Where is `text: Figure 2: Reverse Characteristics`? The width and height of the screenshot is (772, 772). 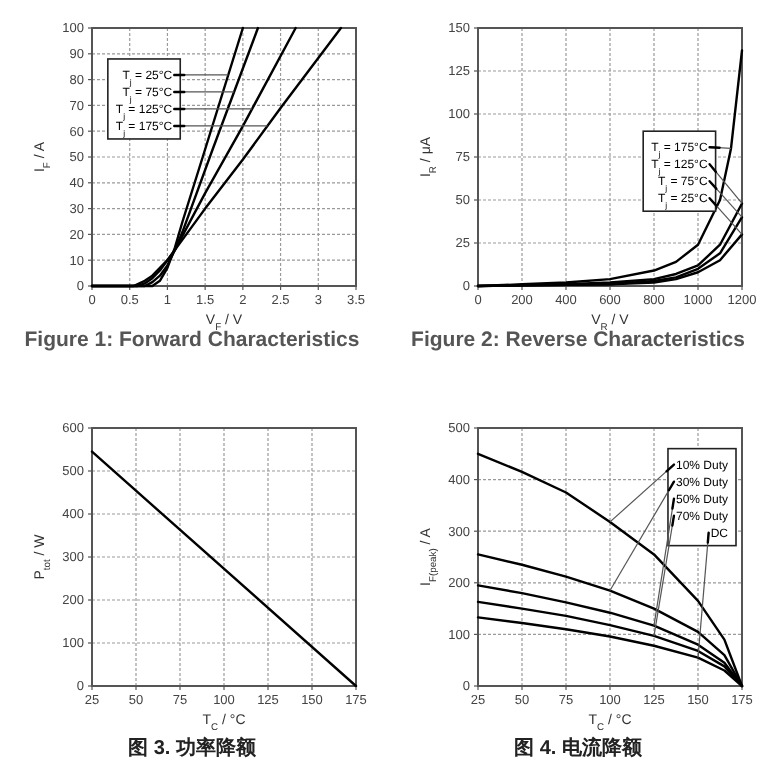 text: Figure 2: Reverse Characteristics is located at coordinates (578, 340).